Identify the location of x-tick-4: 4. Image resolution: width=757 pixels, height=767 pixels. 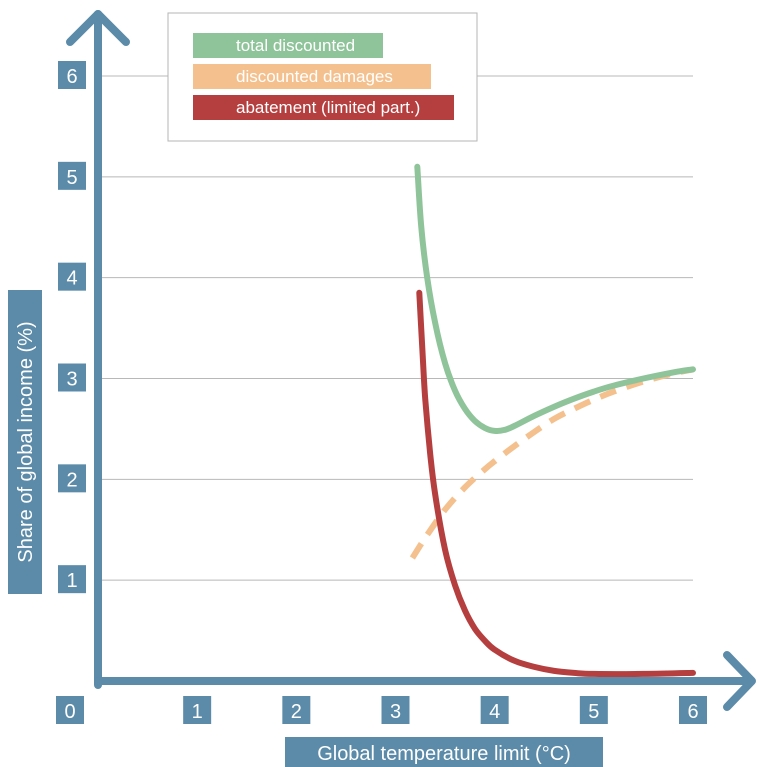
(494, 710).